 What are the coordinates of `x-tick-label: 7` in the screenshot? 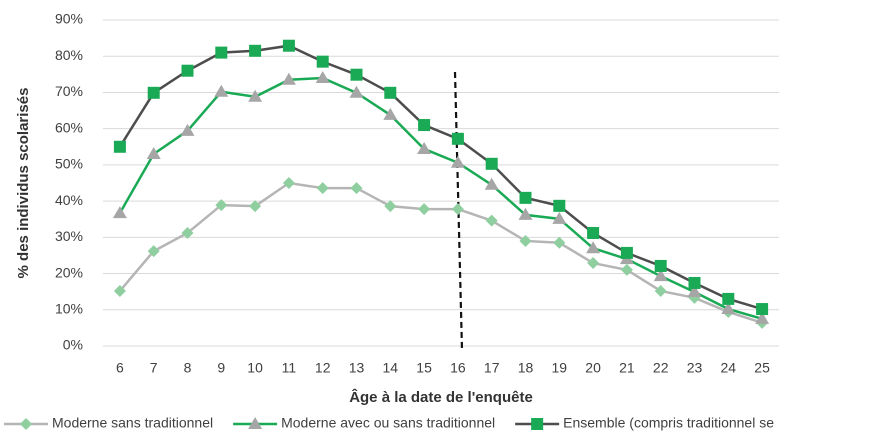 It's located at (154, 368).